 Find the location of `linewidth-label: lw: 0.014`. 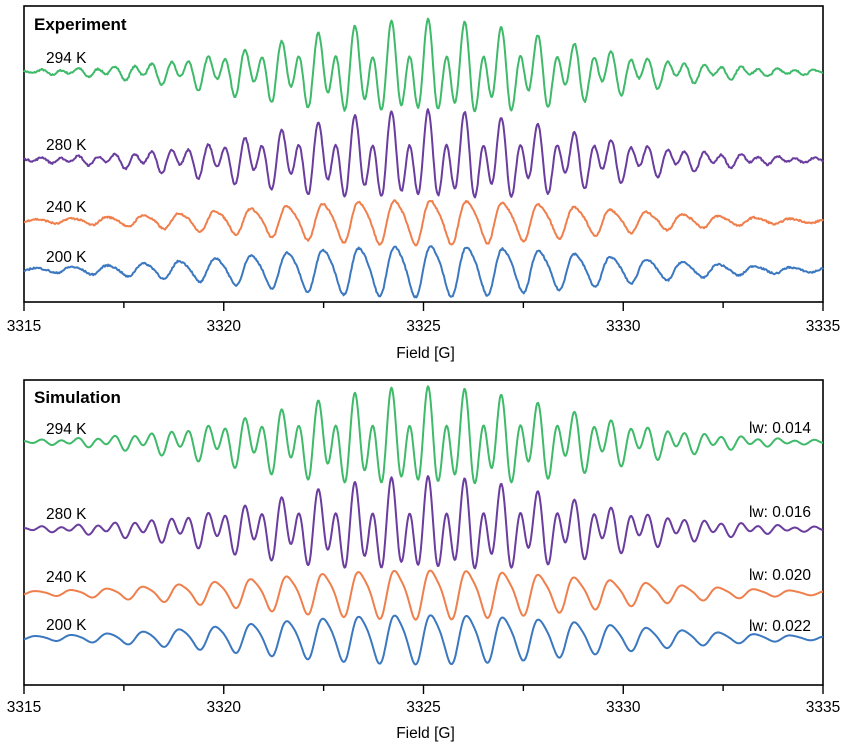

linewidth-label: lw: 0.014 is located at coordinates (780, 428).